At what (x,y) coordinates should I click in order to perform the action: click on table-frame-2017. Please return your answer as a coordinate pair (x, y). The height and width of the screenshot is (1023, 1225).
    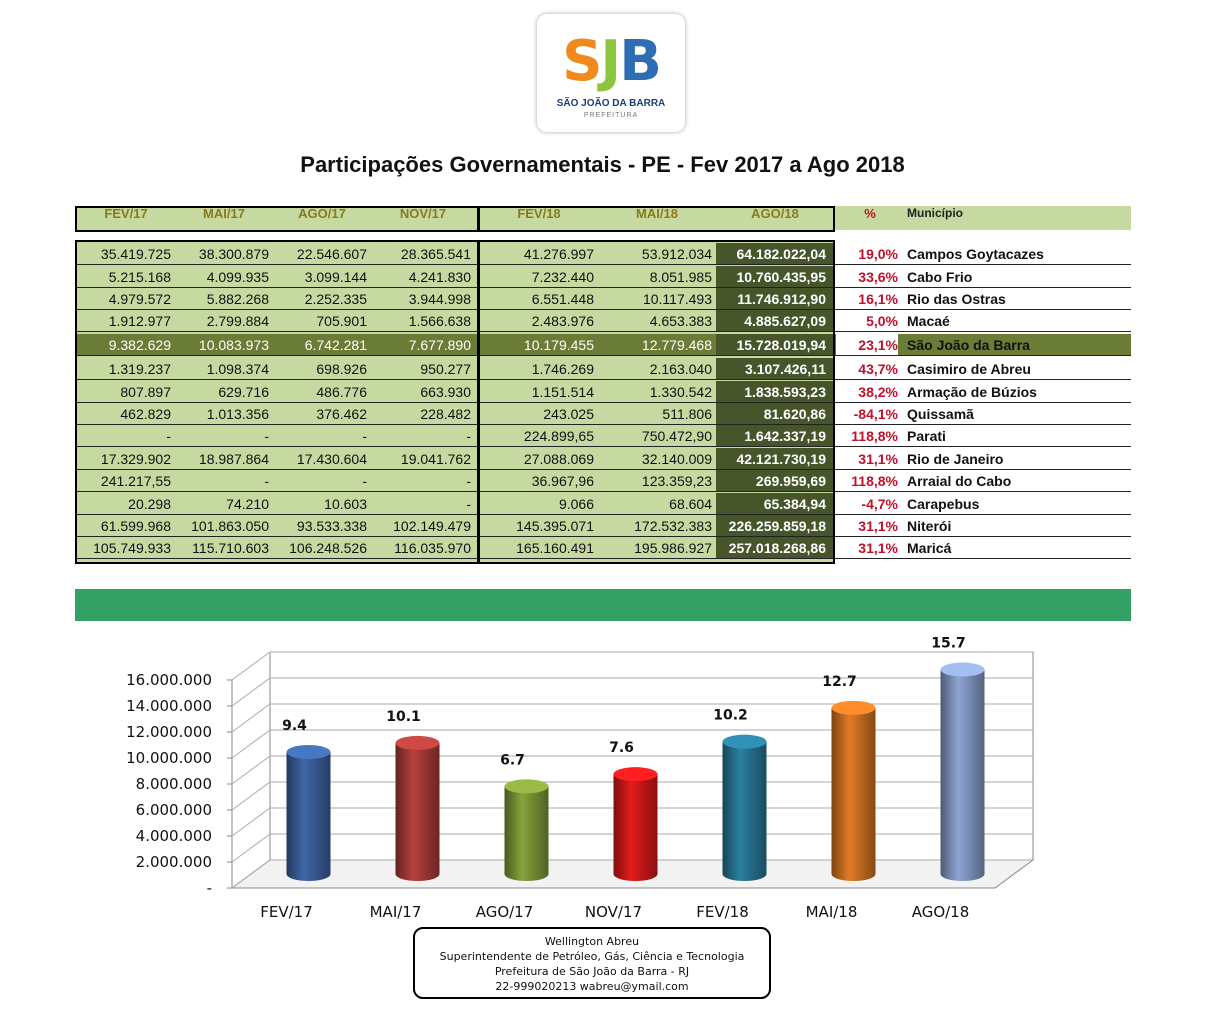
    Looking at the image, I should click on (277, 402).